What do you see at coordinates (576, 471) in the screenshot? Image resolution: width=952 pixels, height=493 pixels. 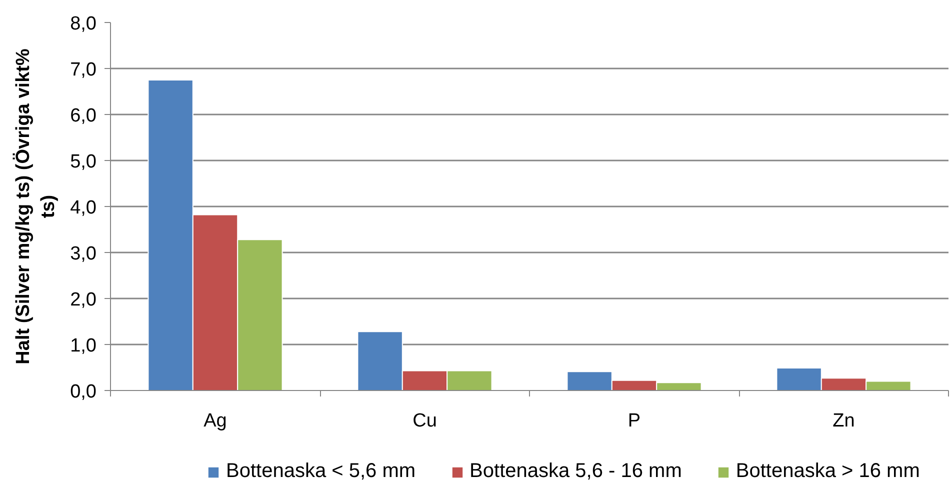 I see `legend-label: Bottenaska 5,6 - 16 mm` at bounding box center [576, 471].